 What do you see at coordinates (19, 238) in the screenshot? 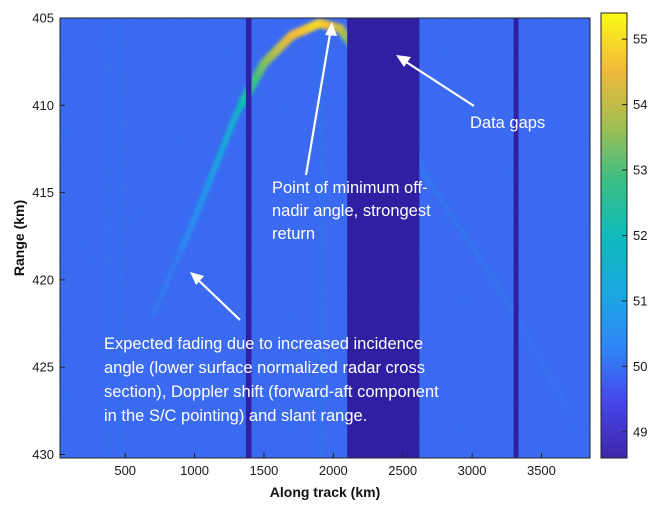
I see `y-axis-label: Range (km)` at bounding box center [19, 238].